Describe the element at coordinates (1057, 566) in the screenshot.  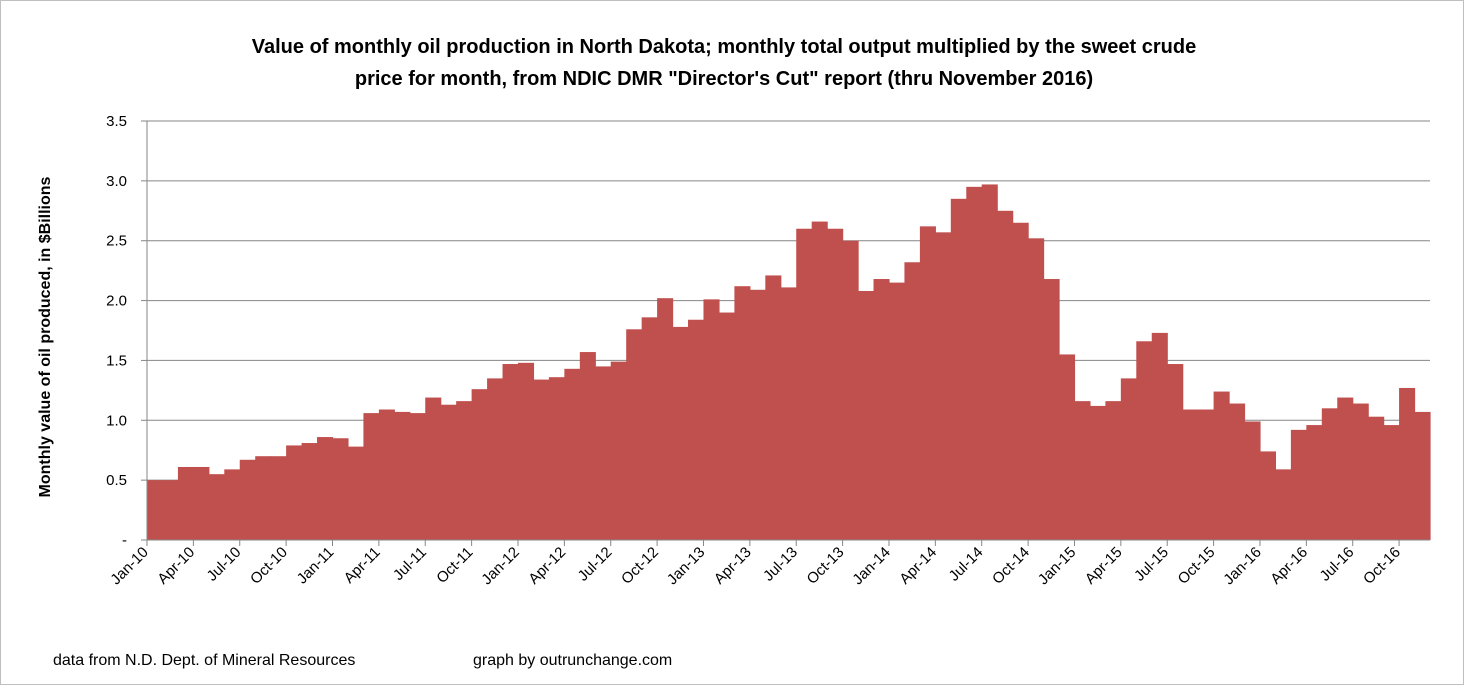
I see `x-tick-label: Jan-15` at that location.